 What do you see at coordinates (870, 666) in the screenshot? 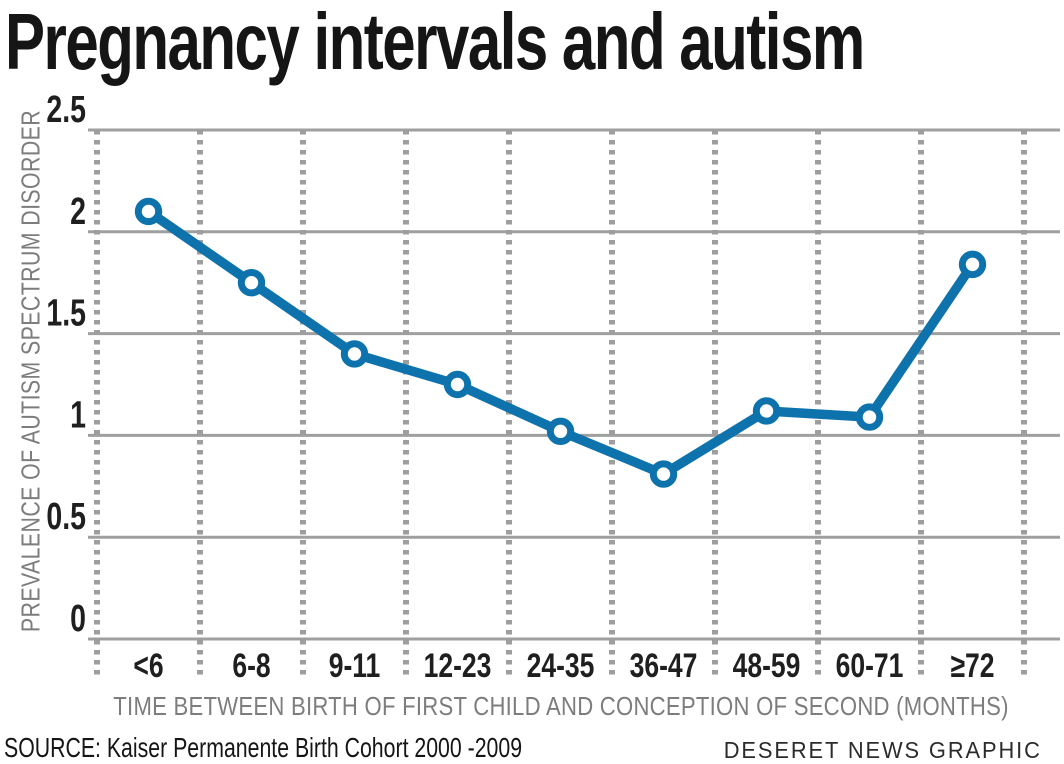
I see `x-tick-label: 60-71` at bounding box center [870, 666].